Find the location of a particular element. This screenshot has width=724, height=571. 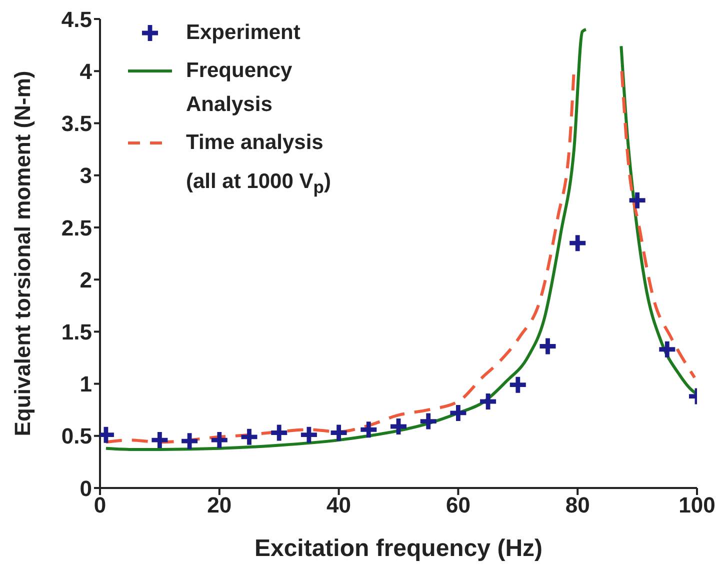

y-tick-label: 2.5 is located at coordinates (76, 227).